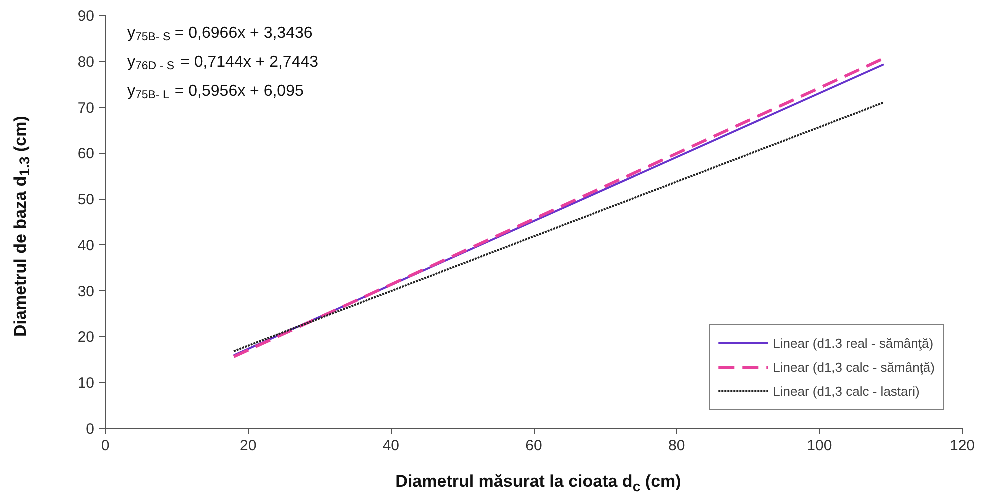  What do you see at coordinates (677, 446) in the screenshot?
I see `x-tick-label: 80` at bounding box center [677, 446].